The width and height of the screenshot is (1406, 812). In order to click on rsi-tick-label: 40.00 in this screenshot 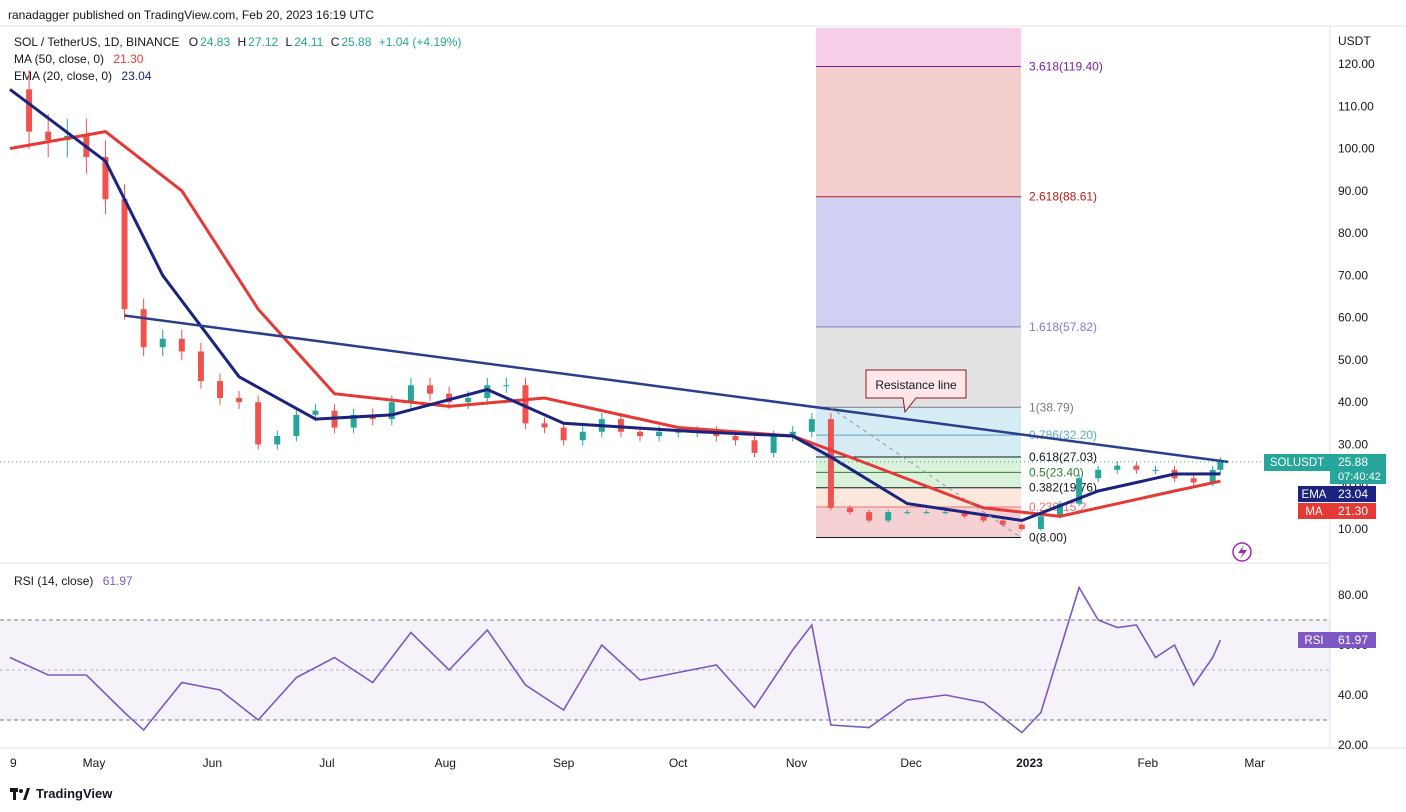, I will do `click(1353, 695)`.